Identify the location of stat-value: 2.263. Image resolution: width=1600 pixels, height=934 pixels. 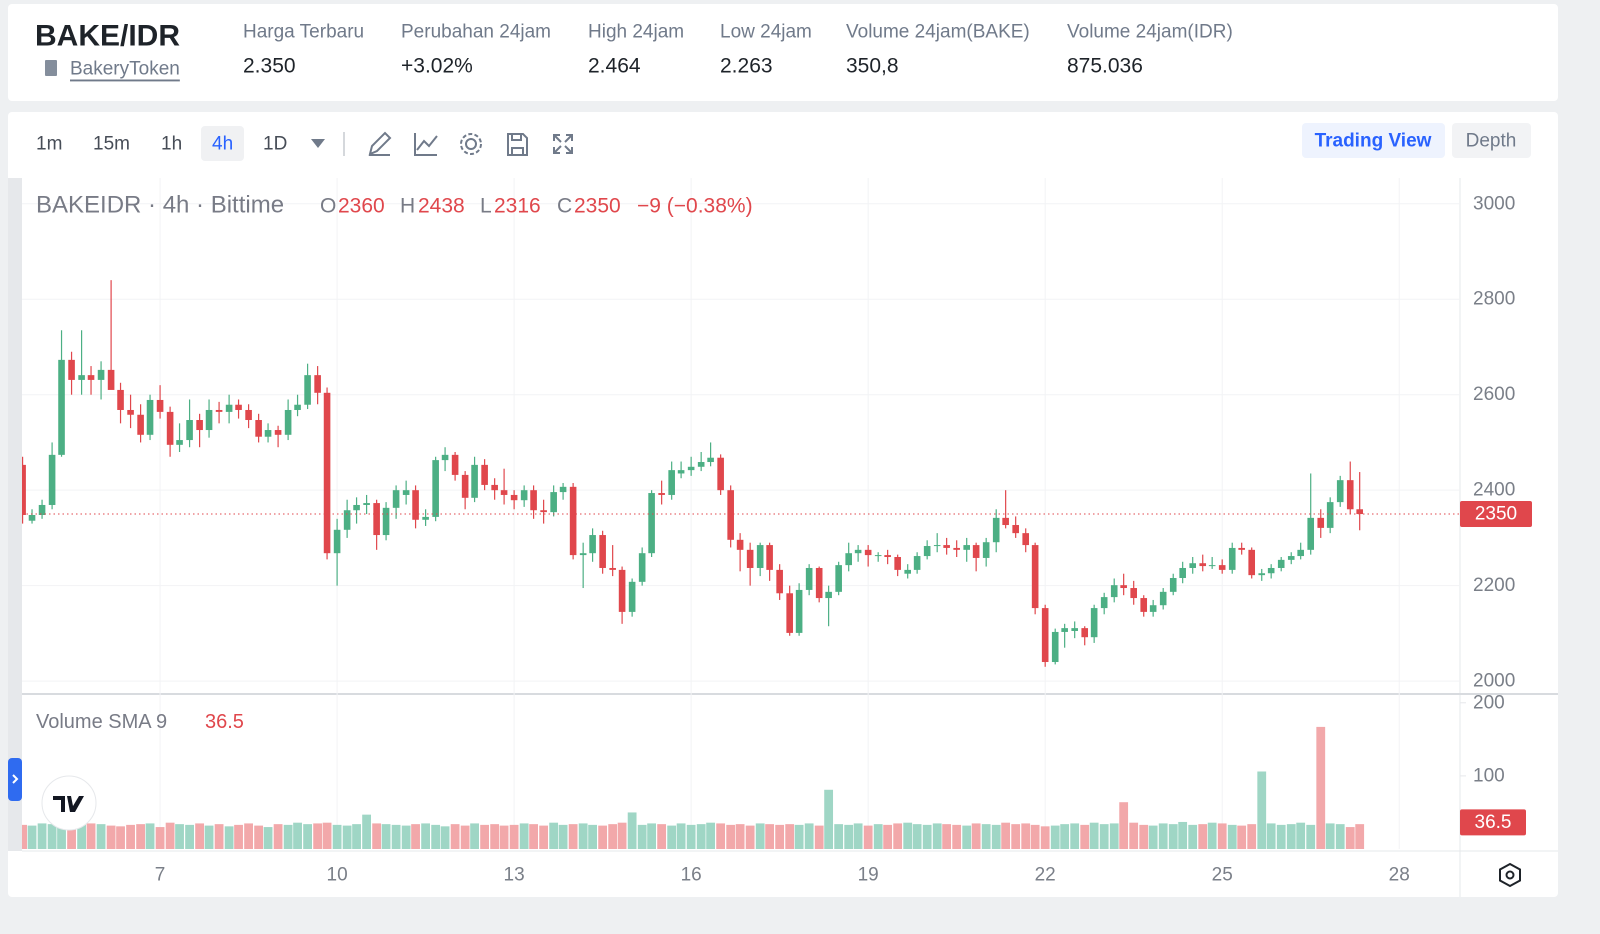
(746, 66).